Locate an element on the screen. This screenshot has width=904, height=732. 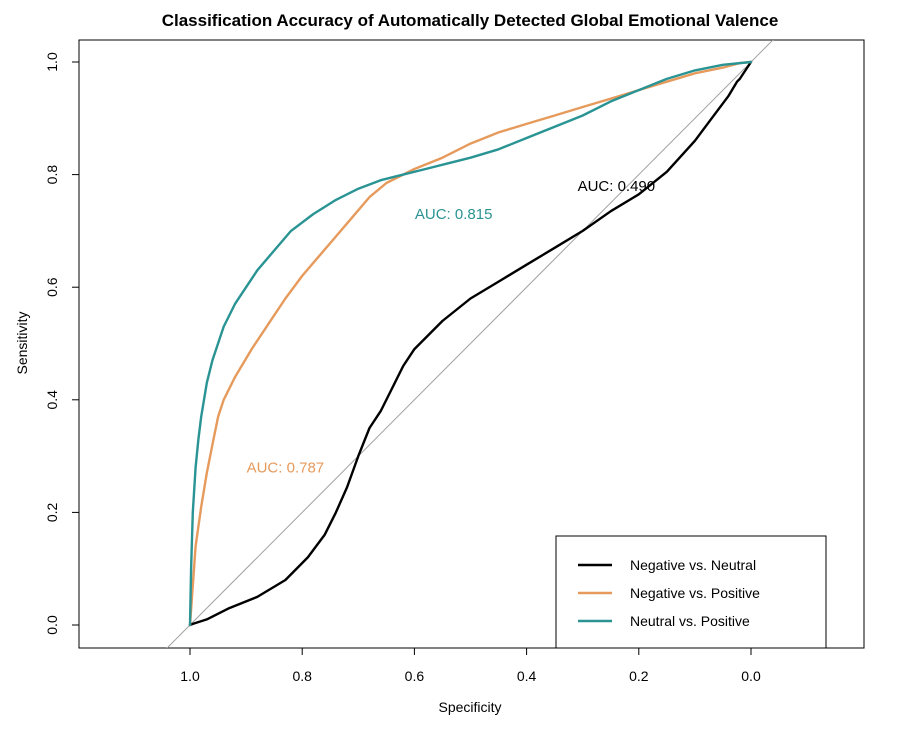
x-tick-label: 0.6 is located at coordinates (415, 676).